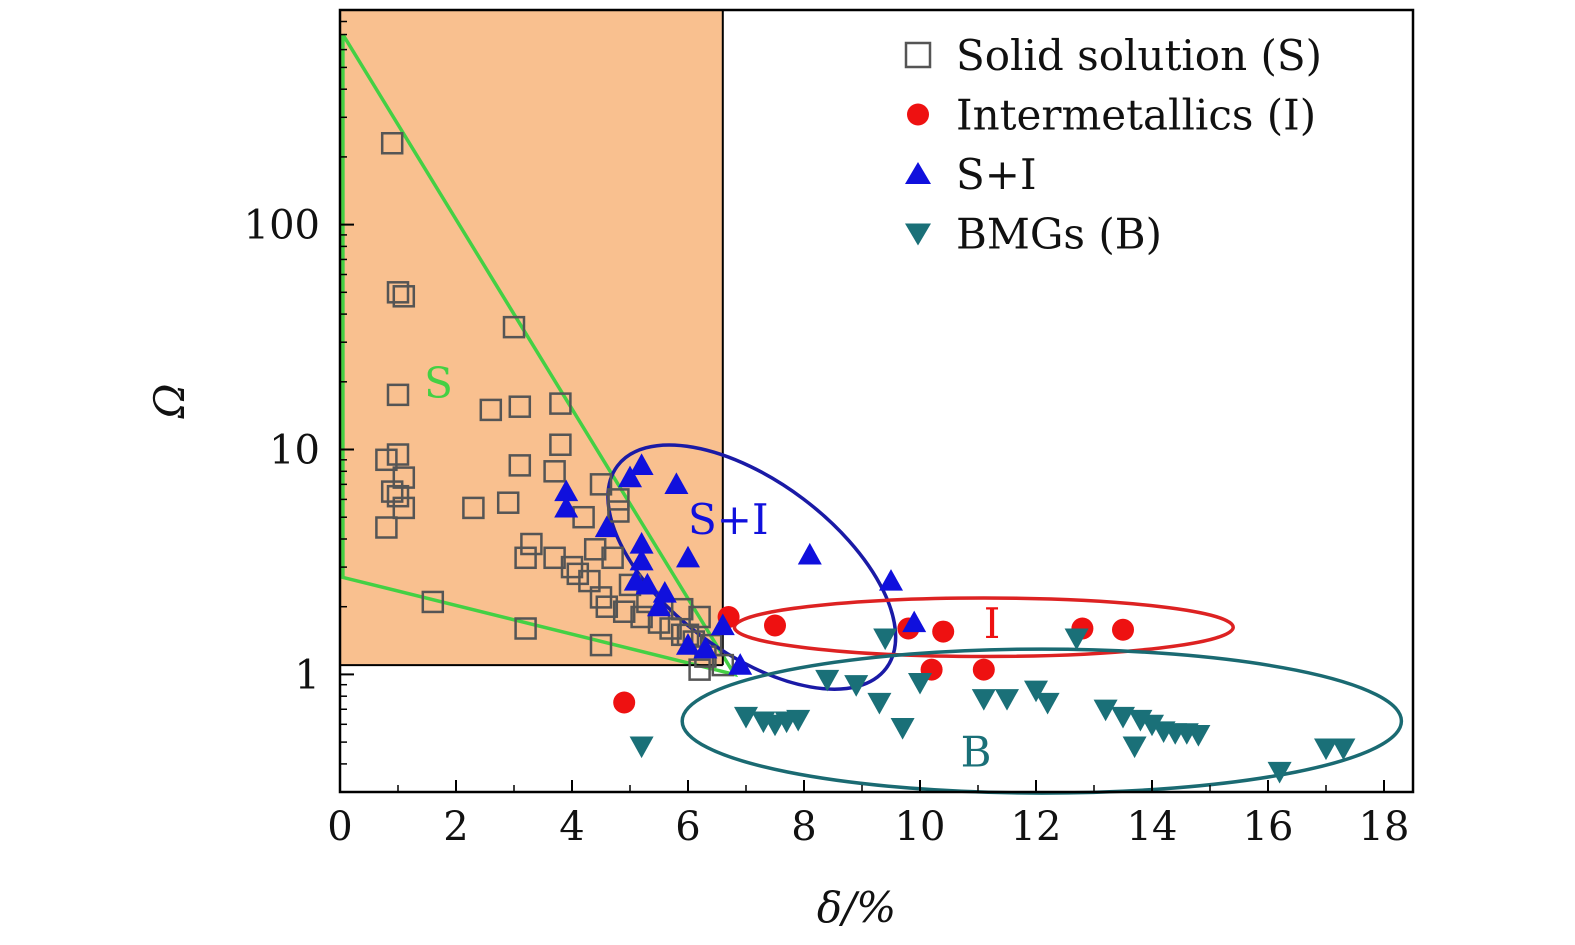  Describe the element at coordinates (282, 226) in the screenshot. I see `y-tick-label: 100` at that location.